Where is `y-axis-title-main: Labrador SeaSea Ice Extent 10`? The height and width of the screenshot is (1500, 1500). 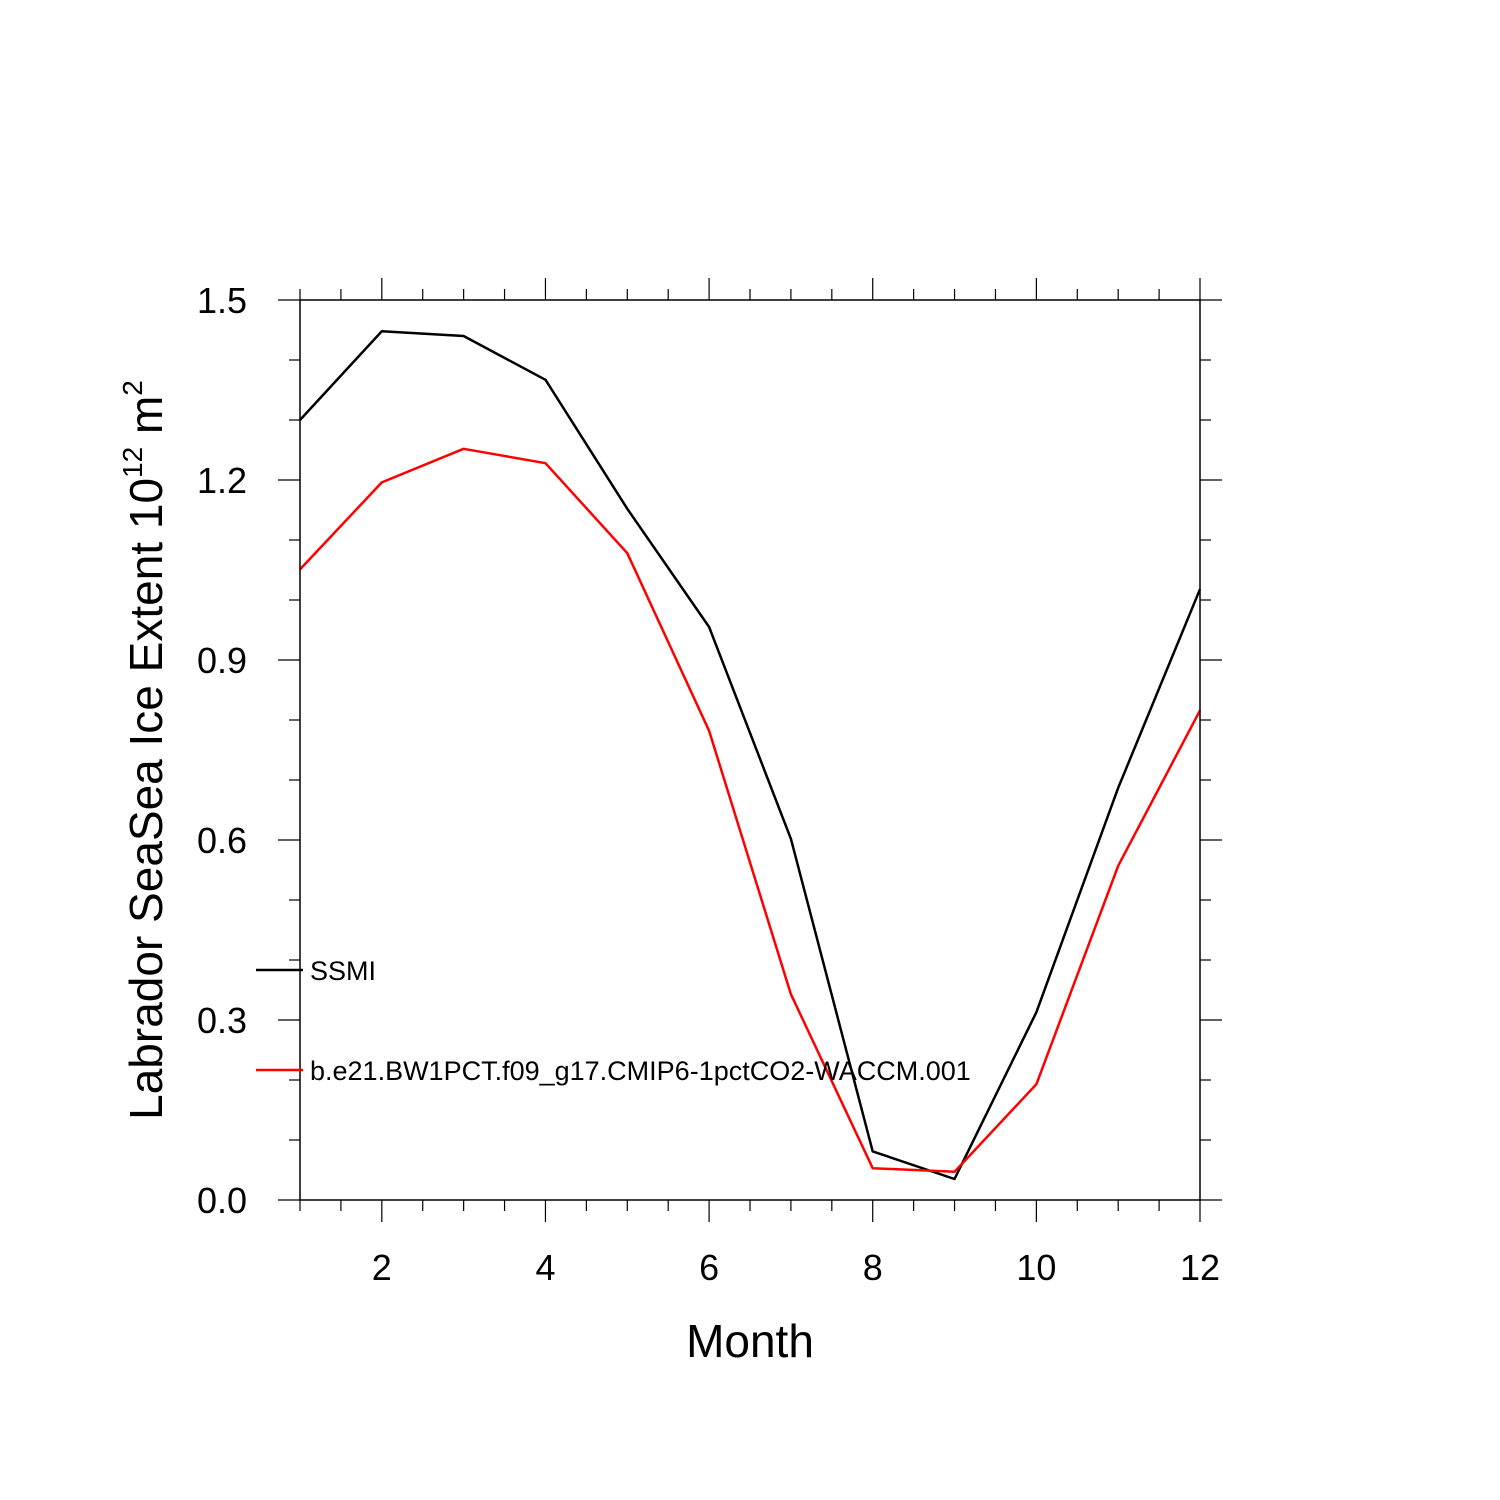 y-axis-title-main: Labrador SeaSea Ice Extent 10 is located at coordinates (146, 799).